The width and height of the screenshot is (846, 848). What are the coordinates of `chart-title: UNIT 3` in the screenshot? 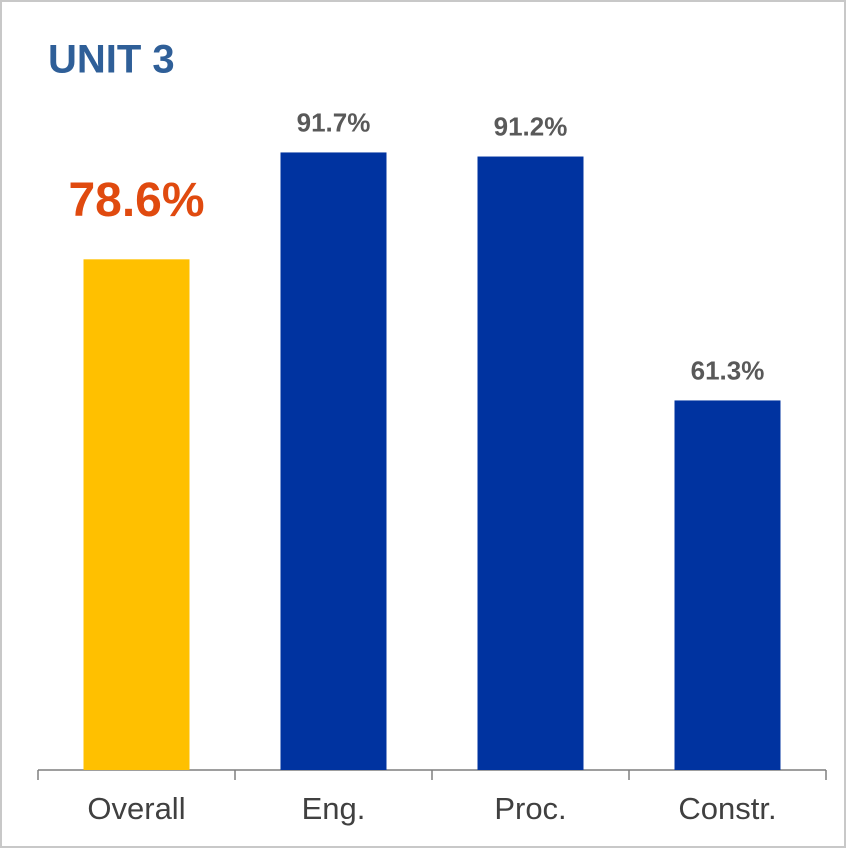 It's located at (111, 60).